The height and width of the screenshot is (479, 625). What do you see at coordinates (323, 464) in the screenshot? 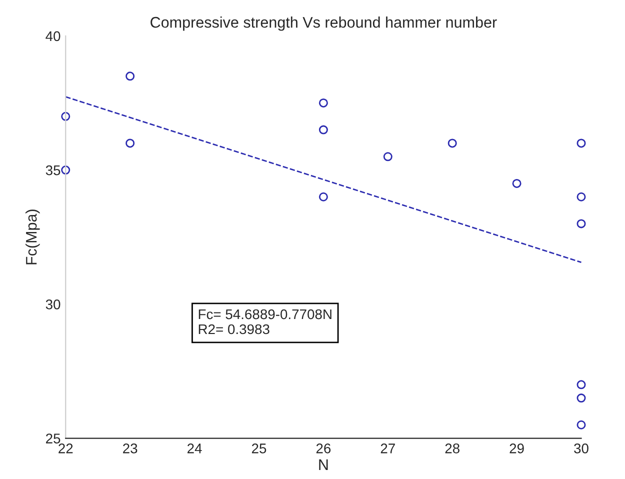
I see `x-axis-title: N` at bounding box center [323, 464].